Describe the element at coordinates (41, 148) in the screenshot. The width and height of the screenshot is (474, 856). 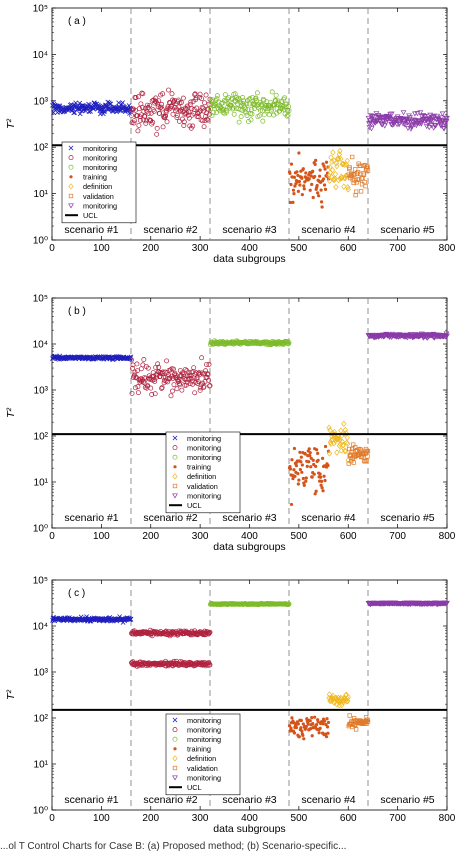
I see `y-tick-label: 10²` at that location.